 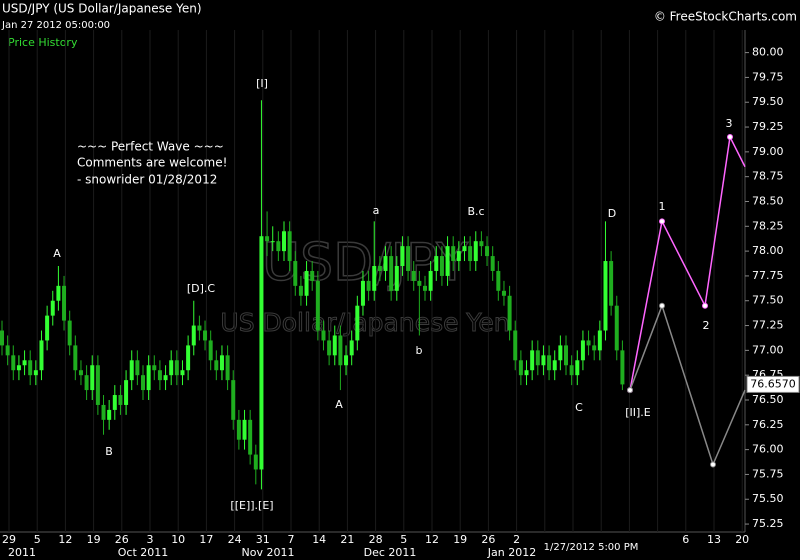 What do you see at coordinates (9, 539) in the screenshot?
I see `x-tick-label: 29` at bounding box center [9, 539].